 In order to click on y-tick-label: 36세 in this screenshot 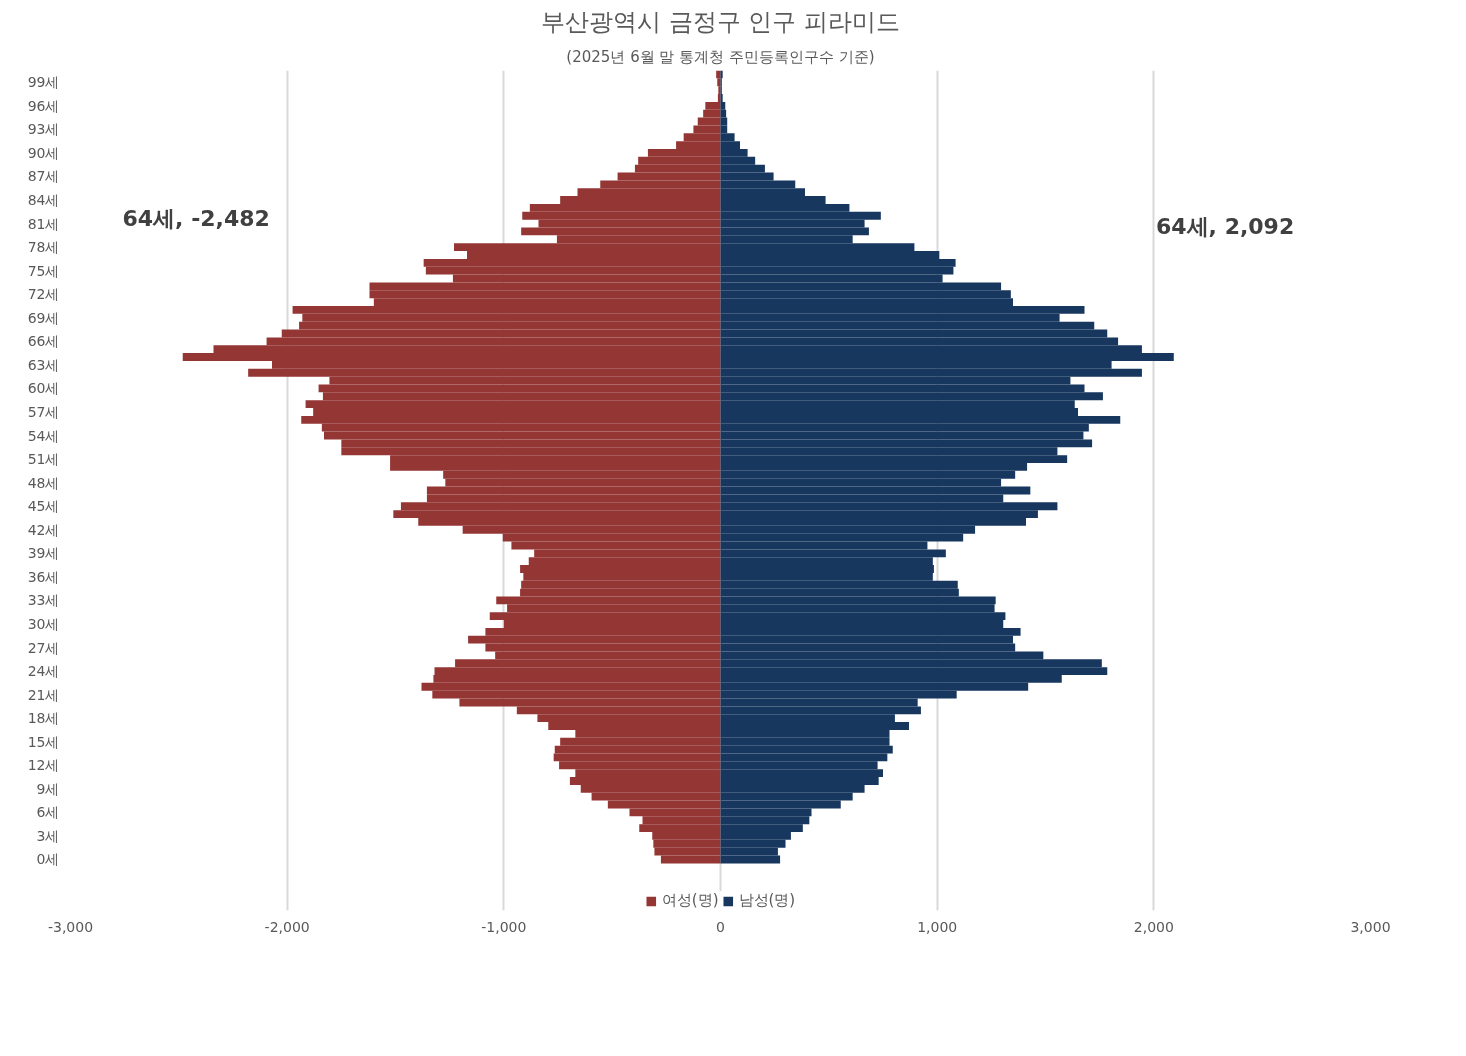, I will do `click(43, 576)`.